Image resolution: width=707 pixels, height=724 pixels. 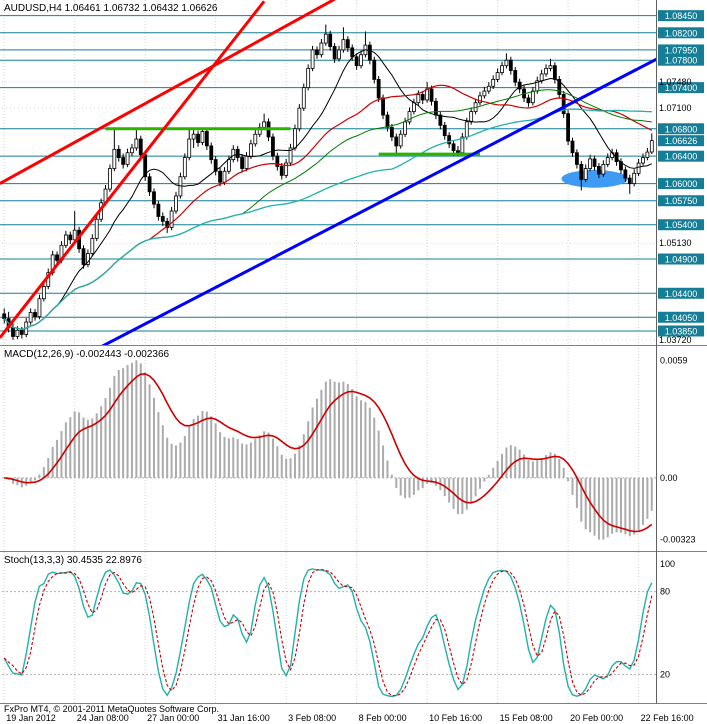 I want to click on price-level-label-text: 1.06400, so click(x=681, y=157).